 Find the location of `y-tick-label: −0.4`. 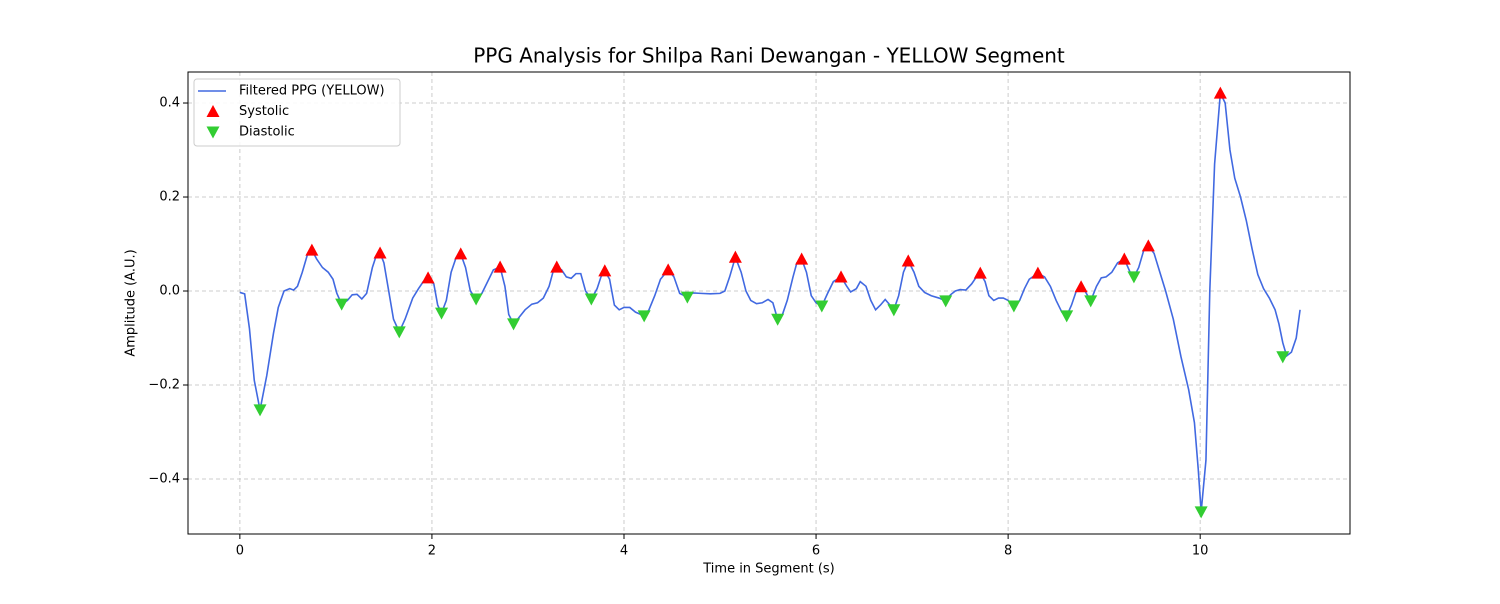

y-tick-label: −0.4 is located at coordinates (164, 479).